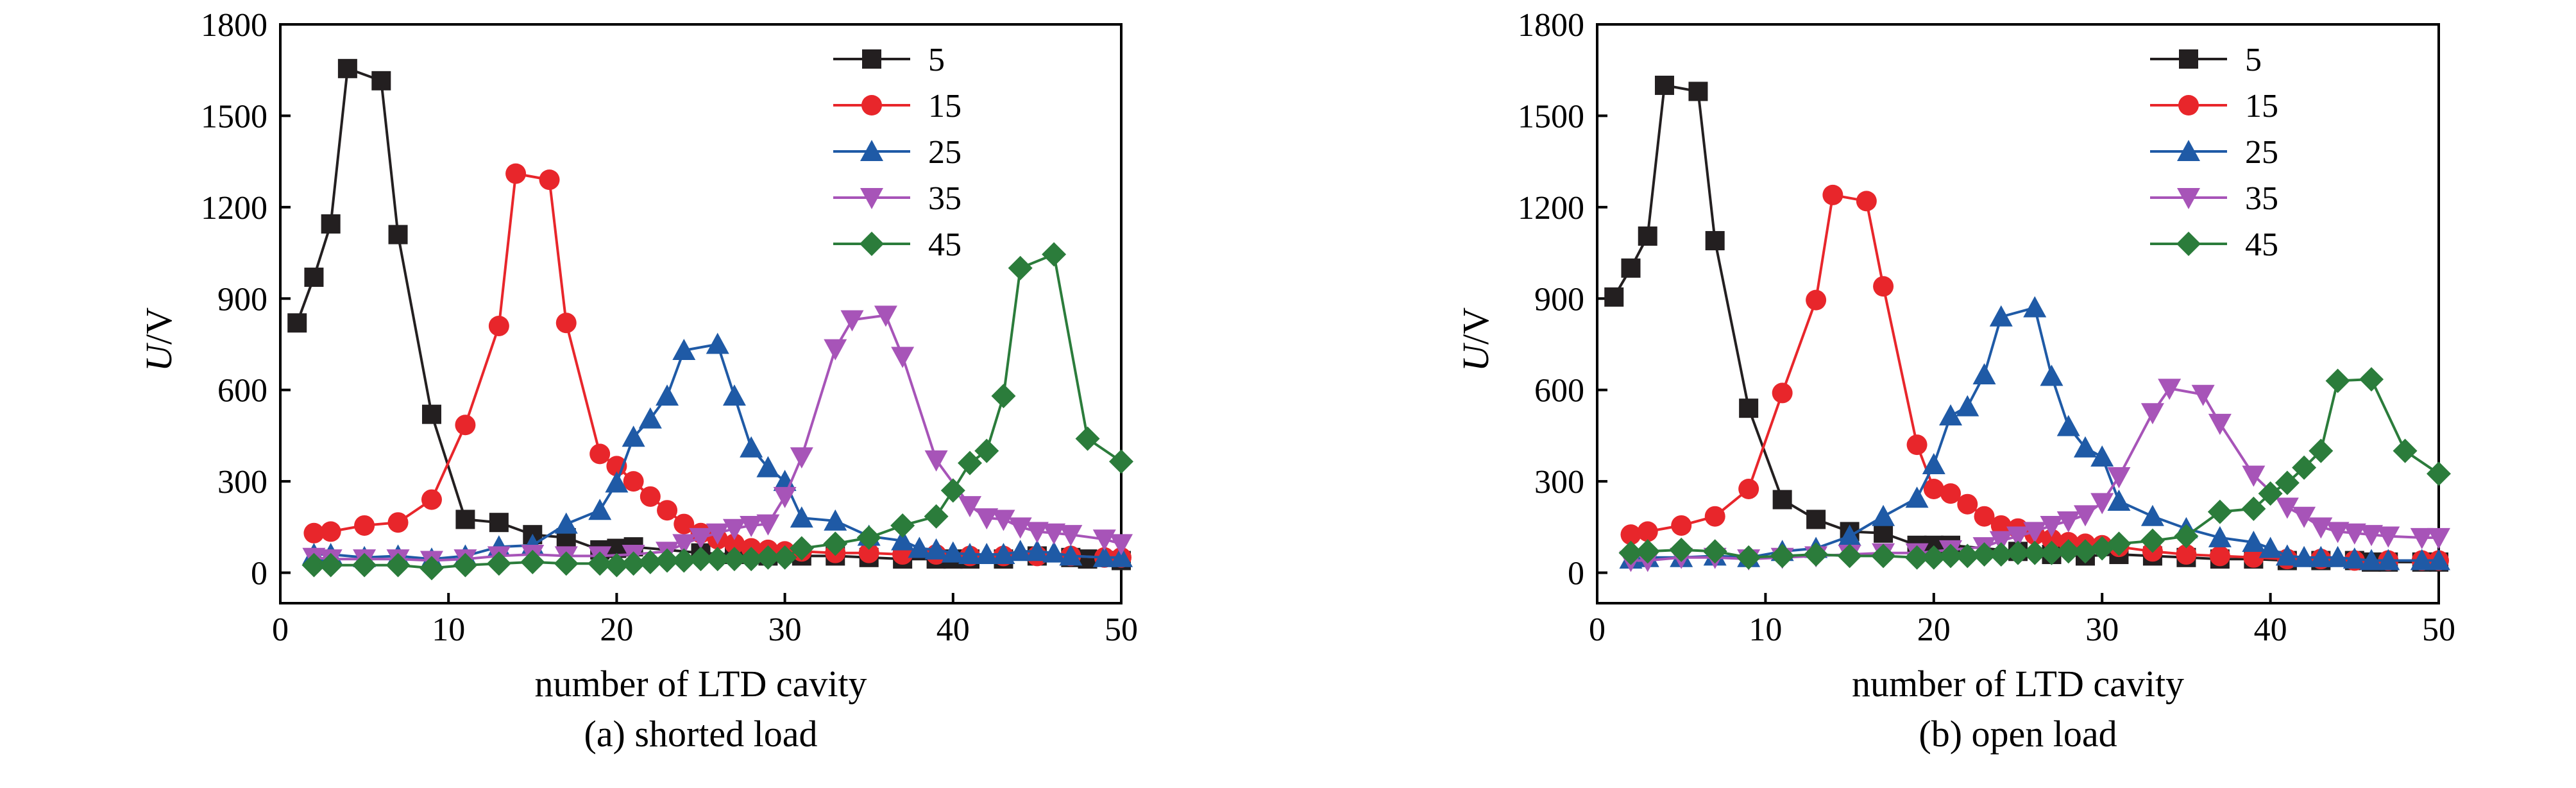 The width and height of the screenshot is (2576, 788). I want to click on y-tick-label: 1200, so click(1551, 208).